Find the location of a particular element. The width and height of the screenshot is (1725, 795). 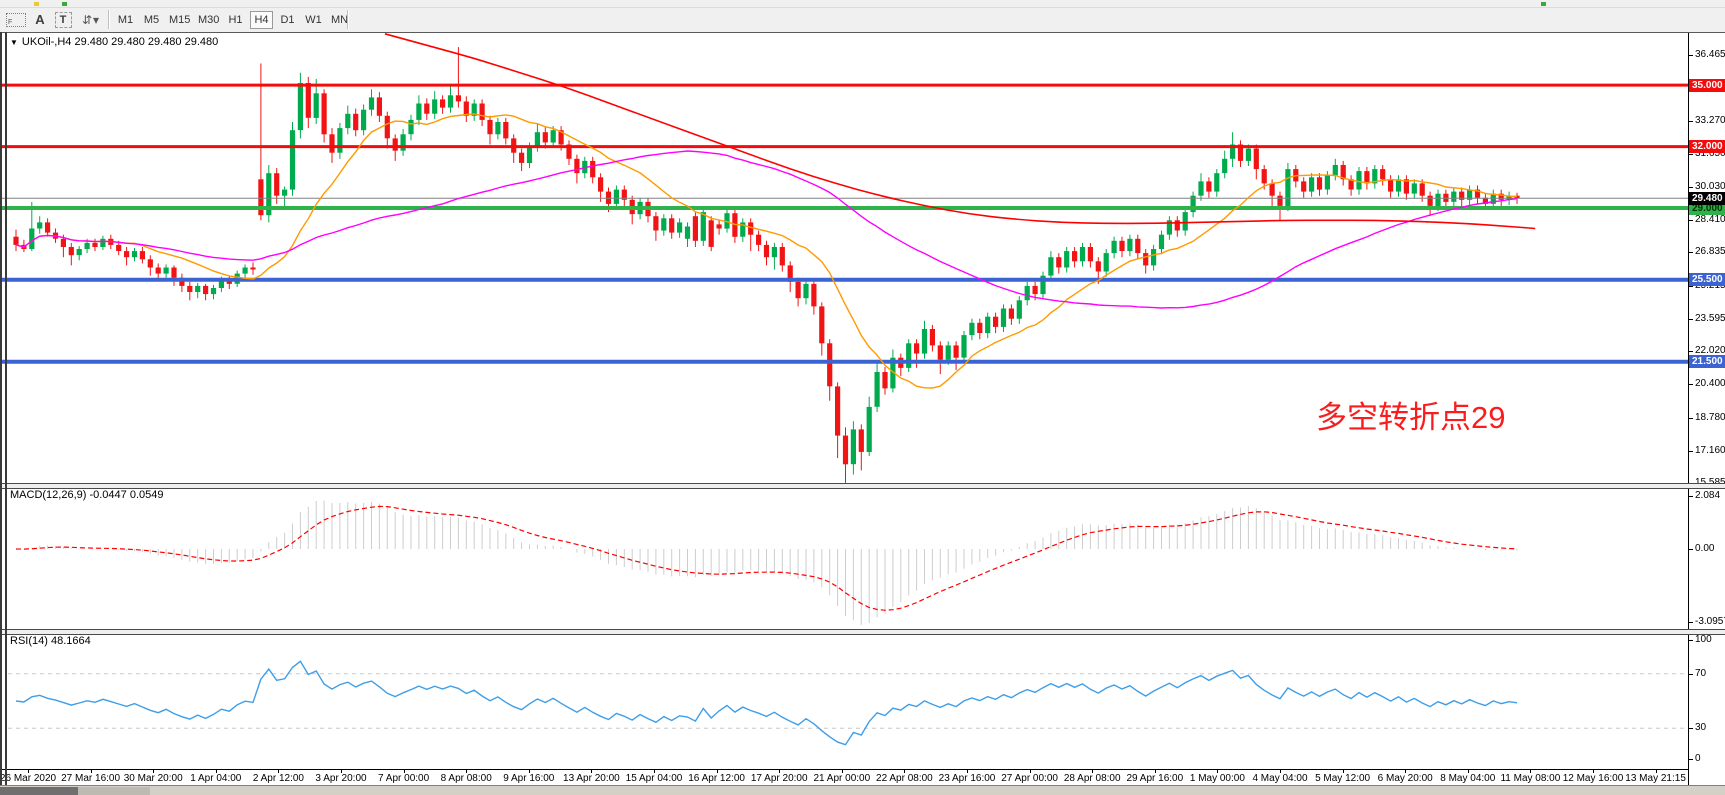

pointer-grid-icon: F is located at coordinates (16, 19).